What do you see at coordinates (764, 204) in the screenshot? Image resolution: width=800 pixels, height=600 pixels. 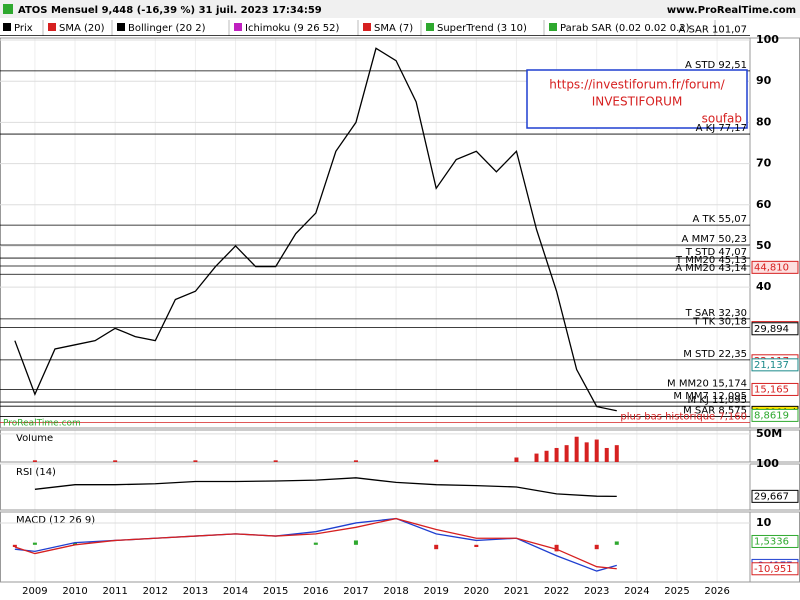 I see `y-tick-label: 60` at bounding box center [764, 204].